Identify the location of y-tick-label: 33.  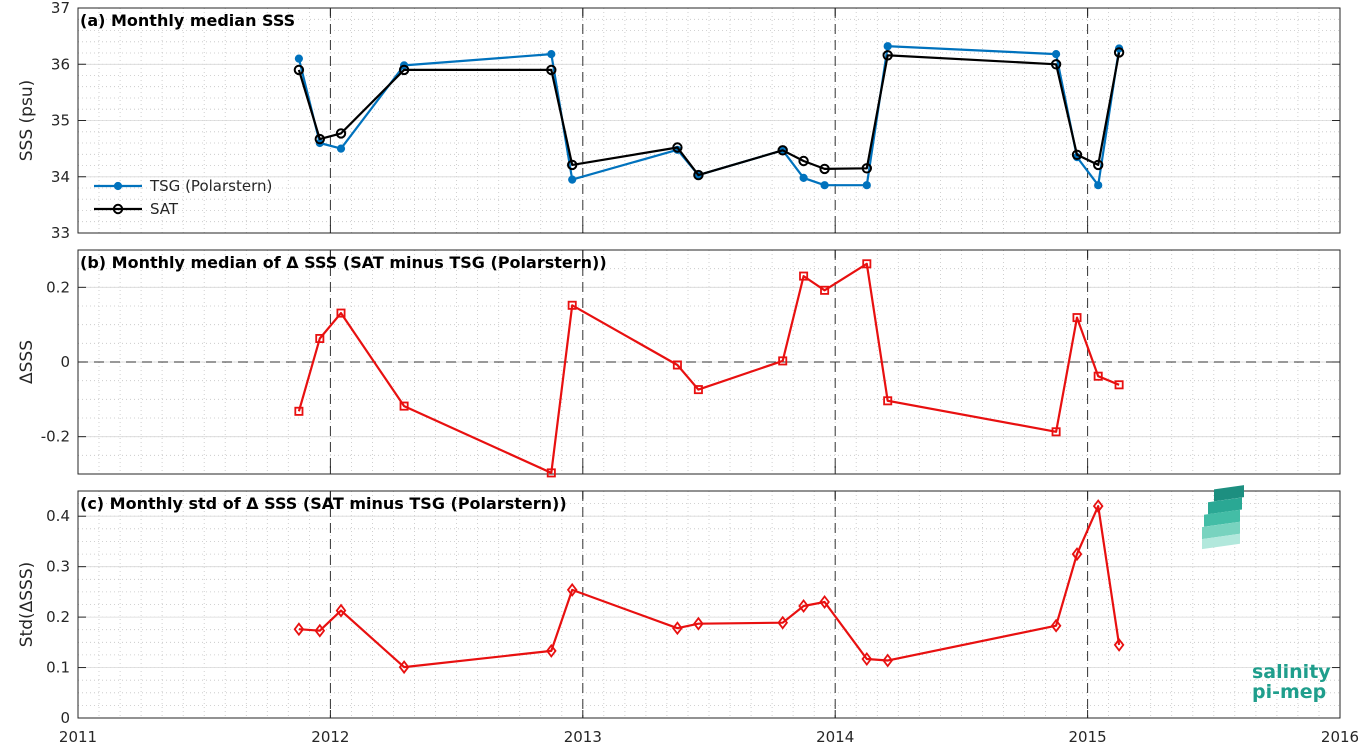
(60, 233).